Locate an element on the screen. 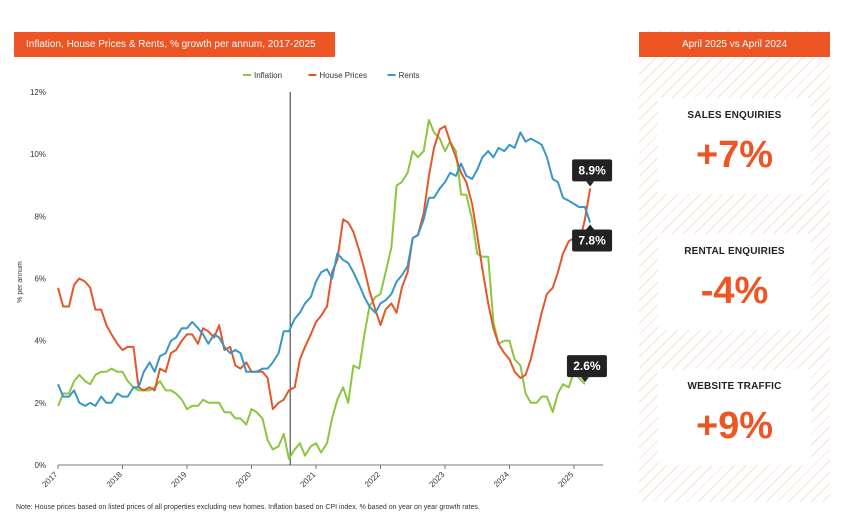 This screenshot has height=524, width=848. x-tick-label: 2024 is located at coordinates (501, 479).